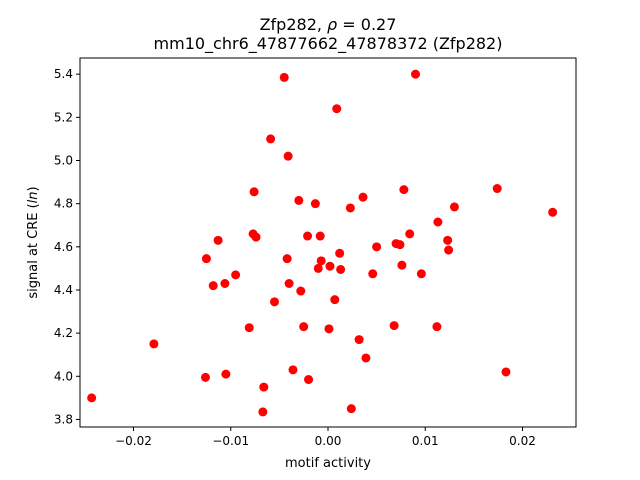 Image resolution: width=640 pixels, height=480 pixels. What do you see at coordinates (328, 24) in the screenshot?
I see `chart-title-line1: Zfp282, ρ = 0.27` at bounding box center [328, 24].